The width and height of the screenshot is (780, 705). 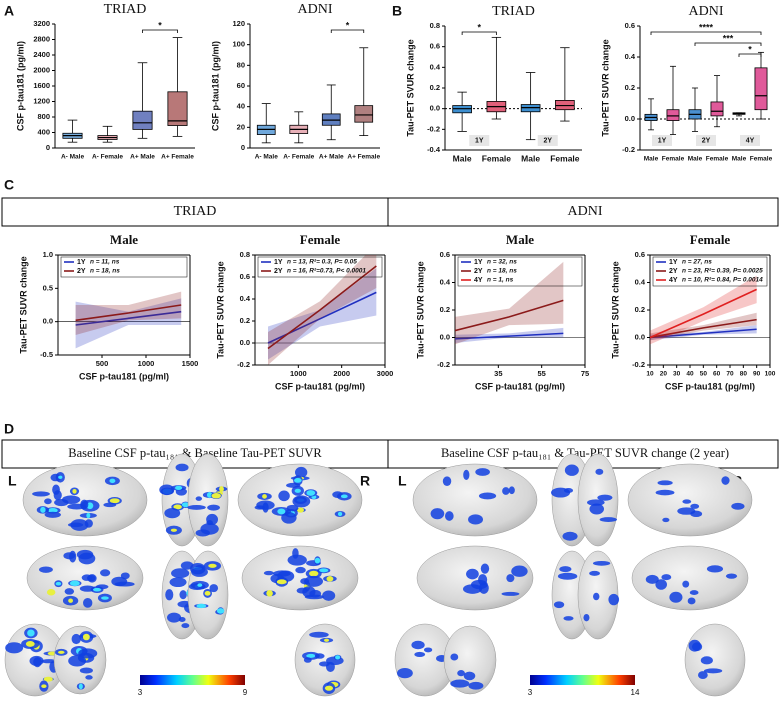 What do you see at coordinates (706, 140) in the screenshot?
I see `group-label: 2Y` at bounding box center [706, 140].